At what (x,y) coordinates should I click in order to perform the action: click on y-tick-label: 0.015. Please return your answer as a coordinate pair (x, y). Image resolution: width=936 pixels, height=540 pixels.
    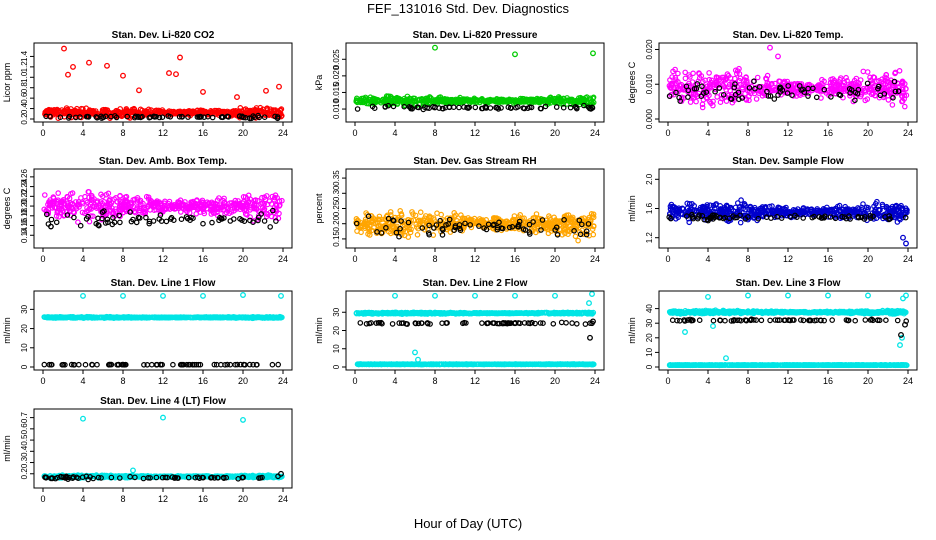
    Looking at the image, I should click on (336, 92).